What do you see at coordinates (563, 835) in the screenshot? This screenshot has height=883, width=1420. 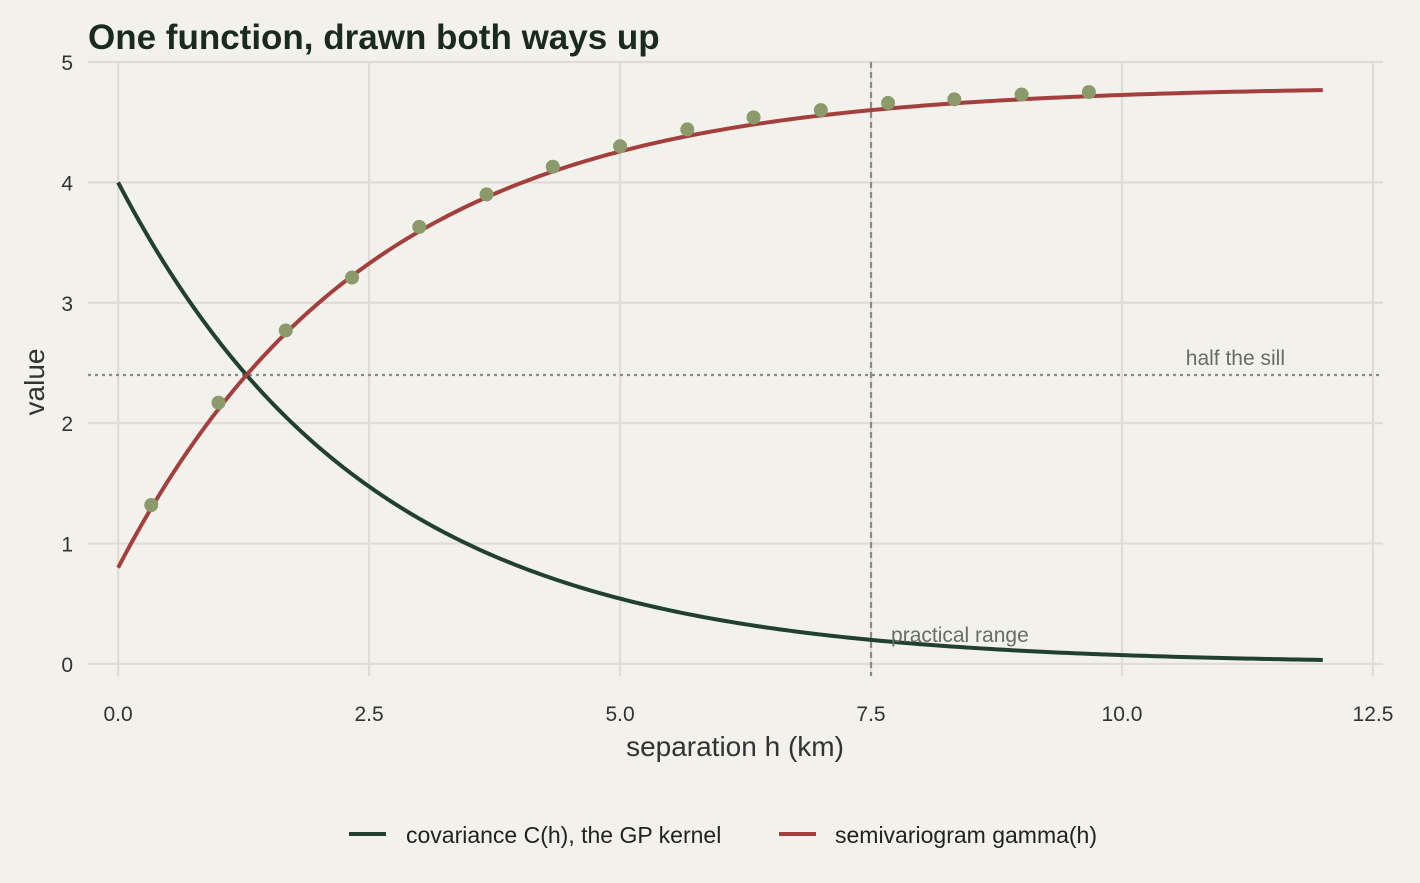 I see `legend-label-covariance: covariance C(h), the GP kernel` at bounding box center [563, 835].